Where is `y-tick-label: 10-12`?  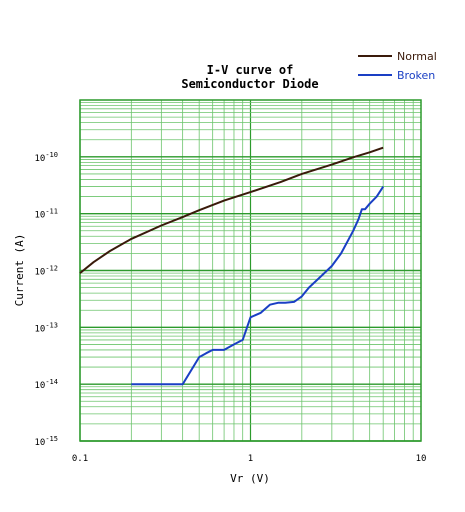 y-tick-label: 10-12 is located at coordinates (47, 271).